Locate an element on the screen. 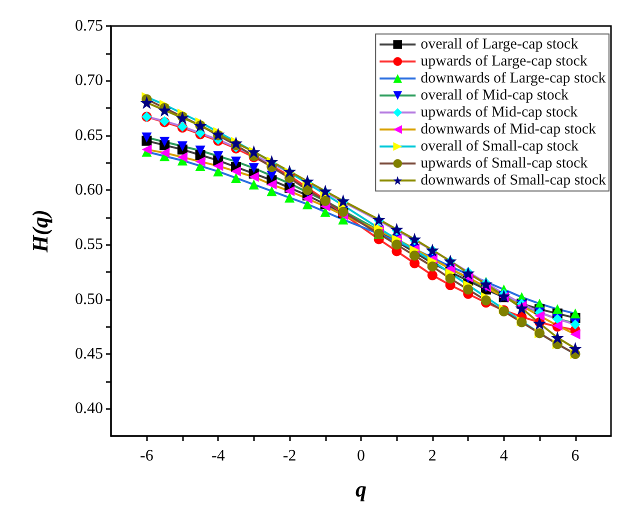  x-tick-label: 4 is located at coordinates (504, 456).